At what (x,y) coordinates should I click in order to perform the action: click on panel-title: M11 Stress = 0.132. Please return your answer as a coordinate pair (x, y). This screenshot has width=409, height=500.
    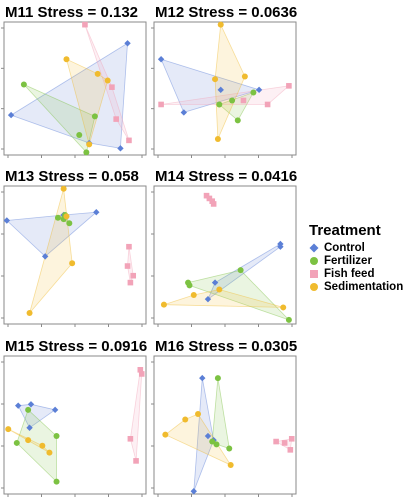
    Looking at the image, I should click on (71, 12).